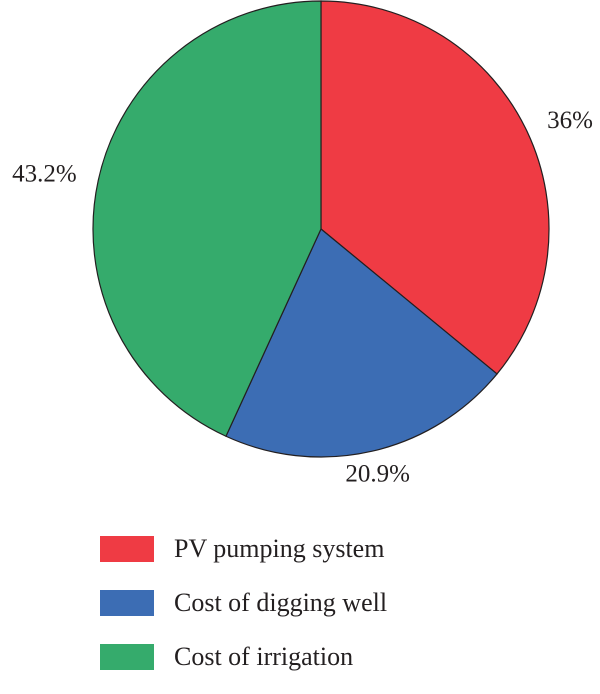  What do you see at coordinates (264, 656) in the screenshot?
I see `legend-label-cost-of-irrigation: Cost of irrigation` at bounding box center [264, 656].